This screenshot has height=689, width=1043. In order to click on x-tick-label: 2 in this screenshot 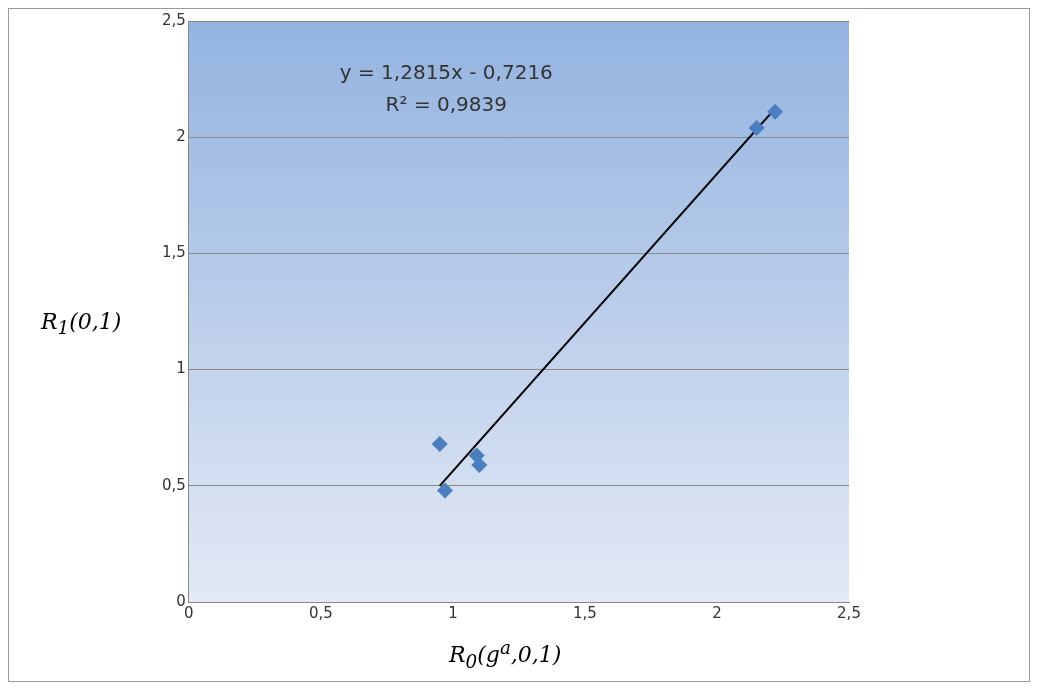, I will do `click(717, 612)`.